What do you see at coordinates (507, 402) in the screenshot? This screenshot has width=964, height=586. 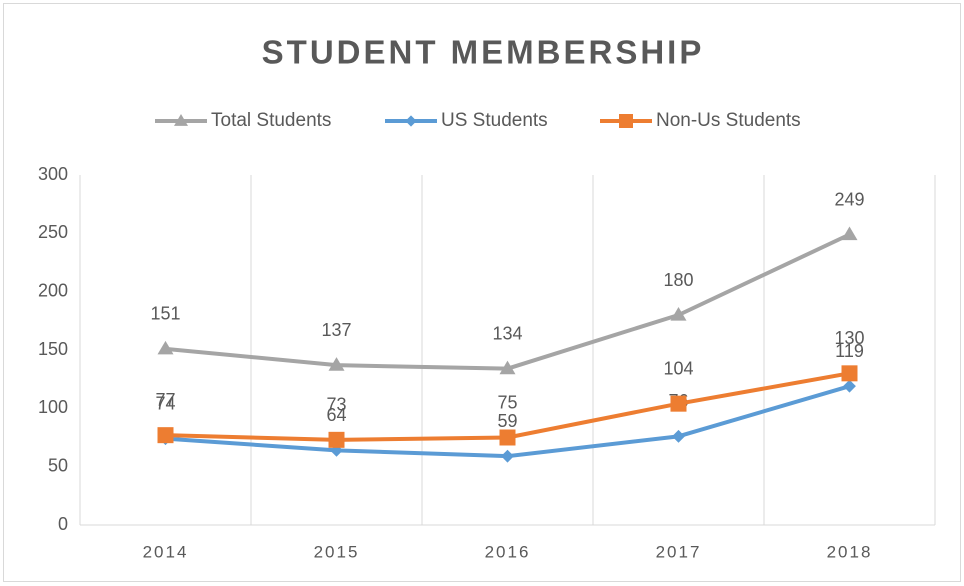 I see `data-label: 75` at bounding box center [507, 402].